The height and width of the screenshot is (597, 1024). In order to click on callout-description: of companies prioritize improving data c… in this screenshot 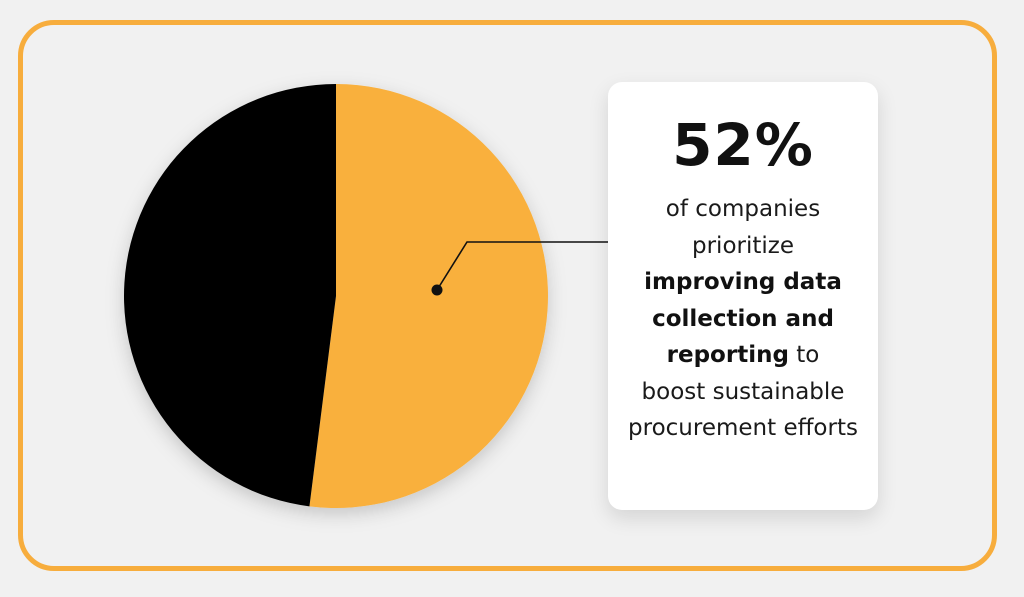, I will do `click(743, 319)`.